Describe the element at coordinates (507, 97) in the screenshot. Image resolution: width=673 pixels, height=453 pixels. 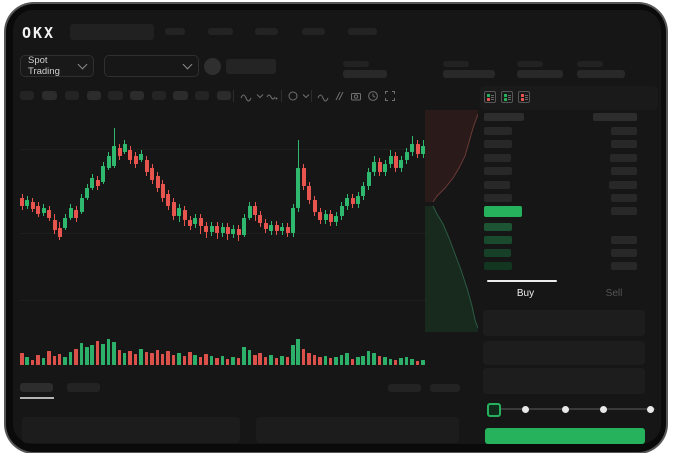
I see `orderbook-bids-icon` at that location.